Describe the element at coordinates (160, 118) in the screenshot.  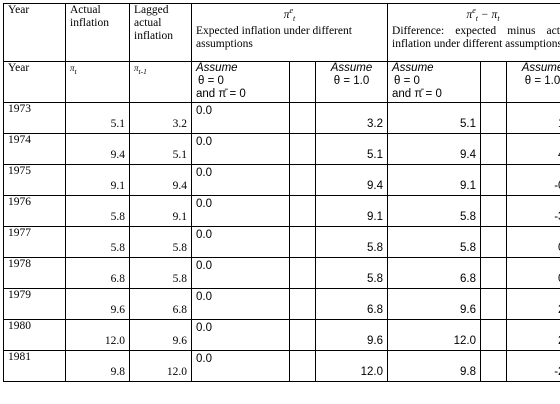
I see `lagged-inflation-cell: 3.2` at that location.